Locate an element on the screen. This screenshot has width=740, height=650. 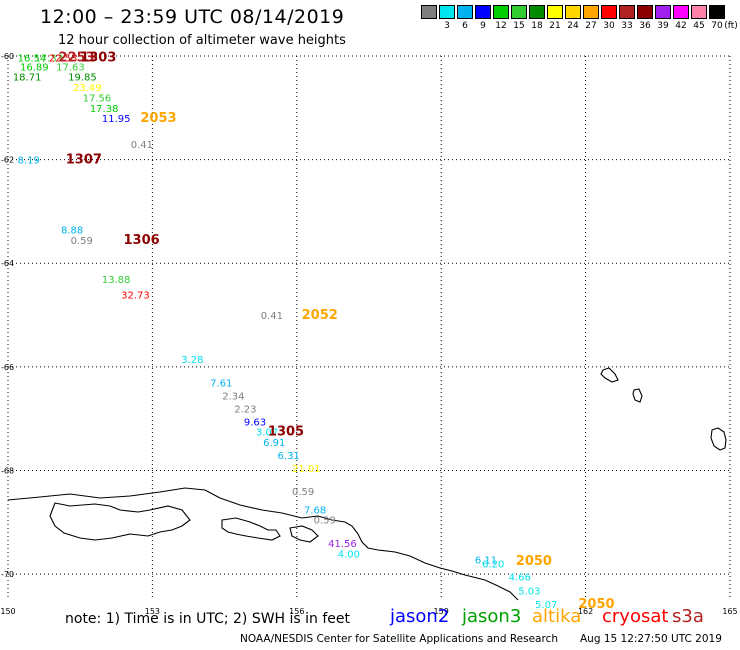
footer-timestamp: Aug 15 12:27:50 UTC 2019 is located at coordinates (651, 639).